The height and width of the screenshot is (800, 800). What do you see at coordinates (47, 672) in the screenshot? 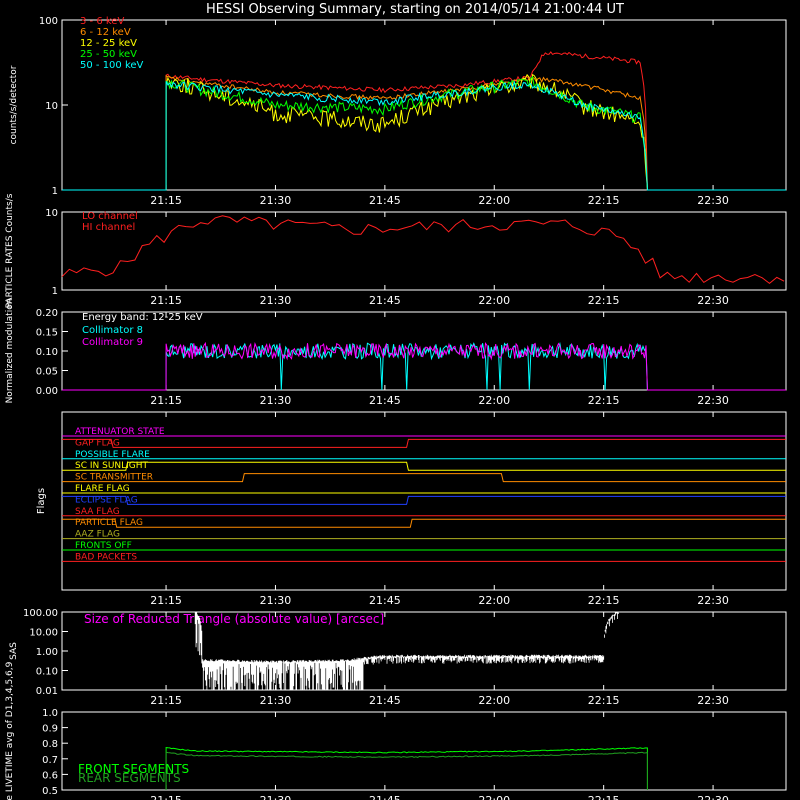
I see `y-tick-label: 0.10` at bounding box center [47, 672].